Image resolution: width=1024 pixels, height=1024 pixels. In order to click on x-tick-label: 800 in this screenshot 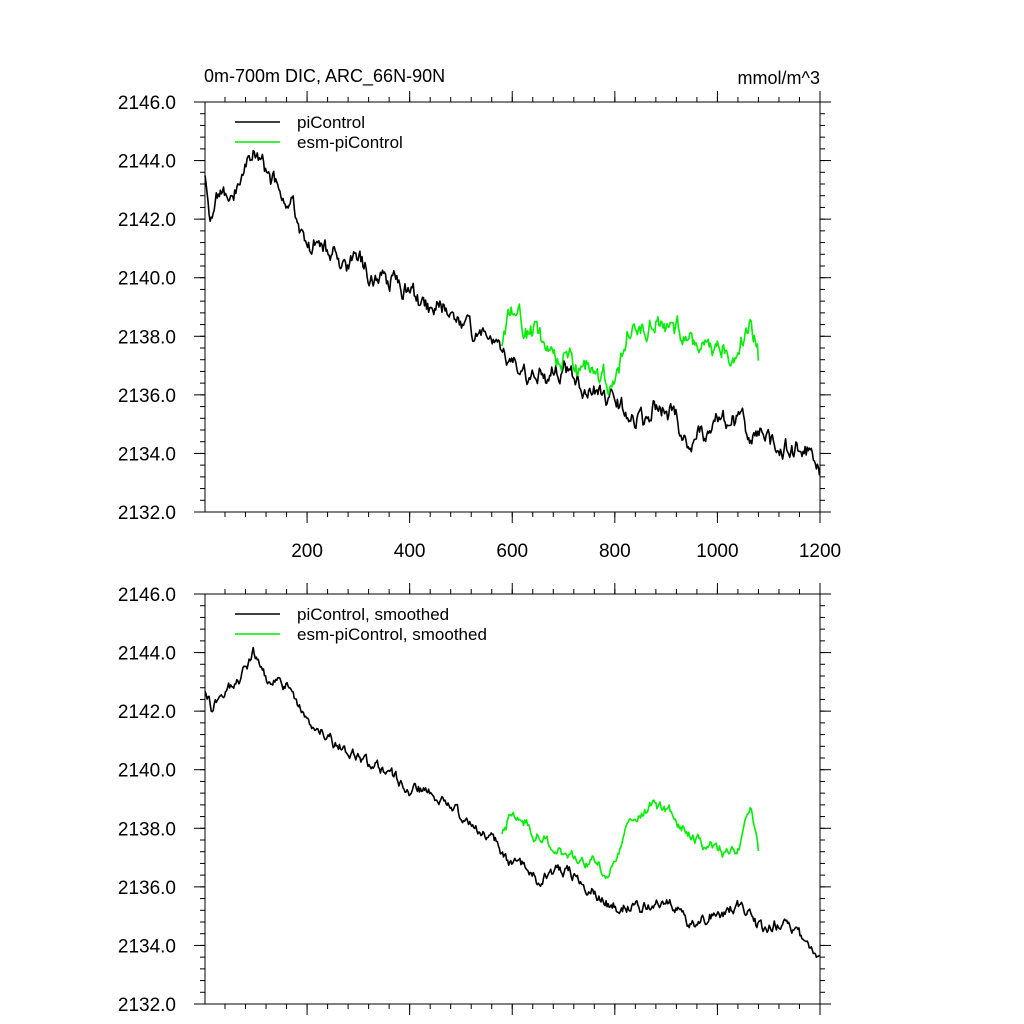, I will do `click(615, 551)`.